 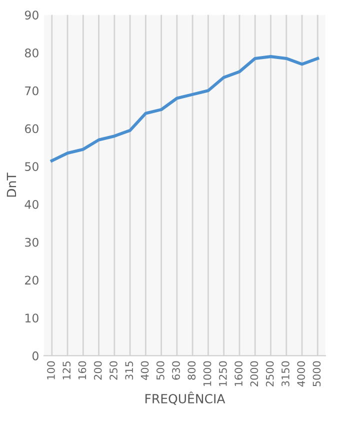 I want to click on x-tick-label: 500, so click(x=160, y=370).